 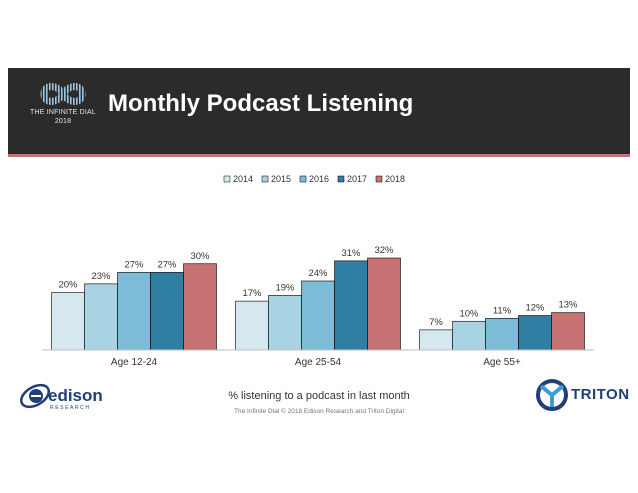 I want to click on legend-swatch-2016, so click(x=303, y=179).